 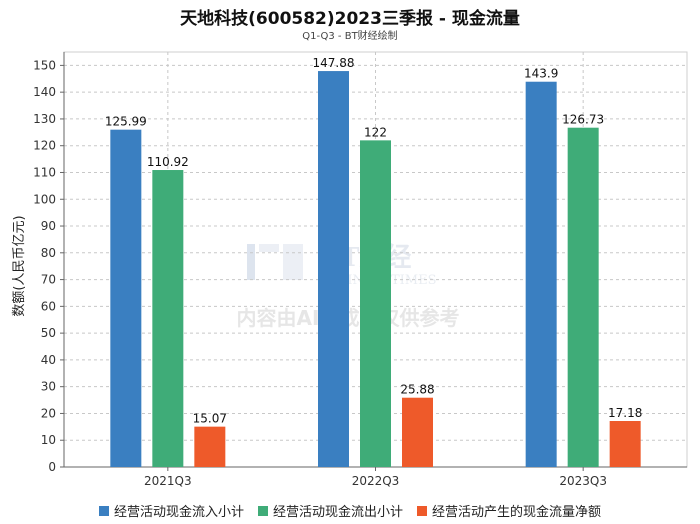 I want to click on legend-item: 经营活动现金流出小计, so click(x=330, y=510).